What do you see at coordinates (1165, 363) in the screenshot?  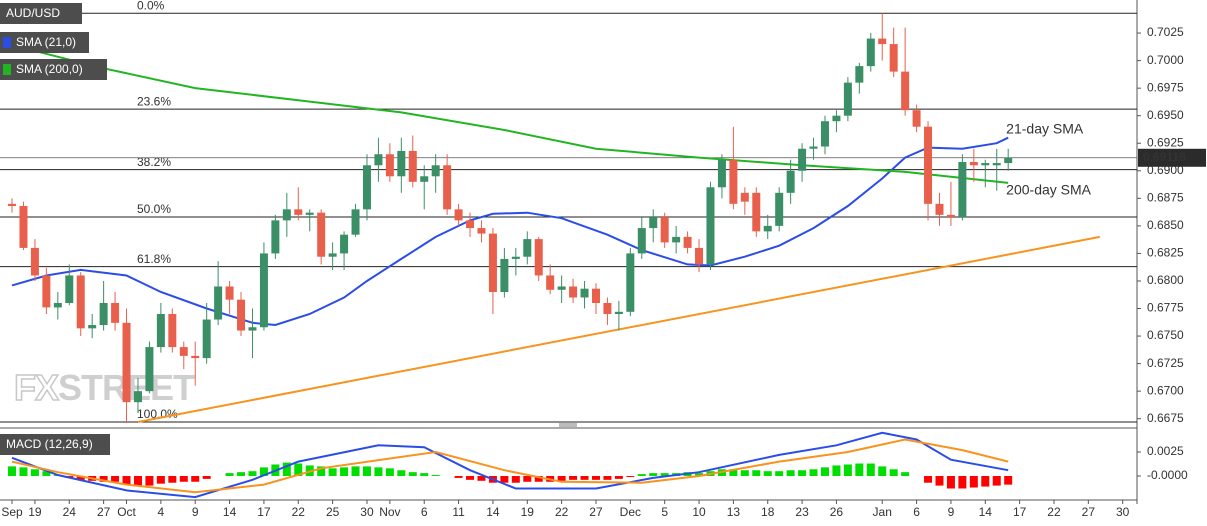 I see `y-tick-label: 0.6725` at bounding box center [1165, 363].